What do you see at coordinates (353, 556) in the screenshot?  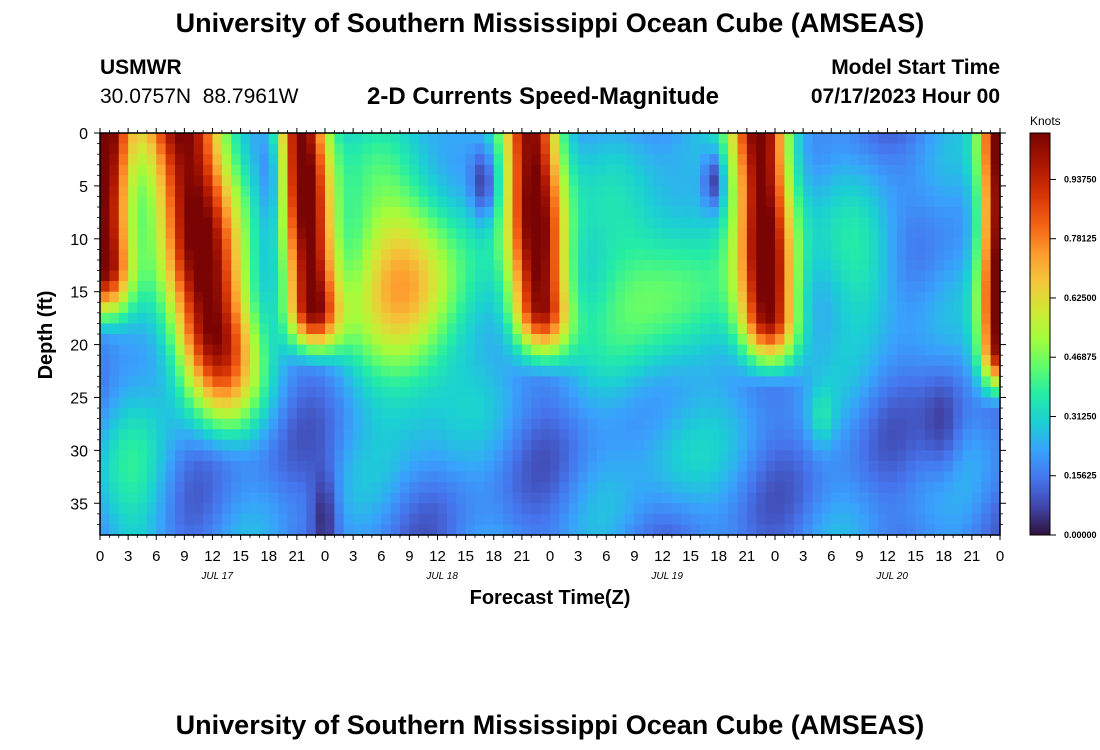 I see `x-tick-label: 3` at bounding box center [353, 556].